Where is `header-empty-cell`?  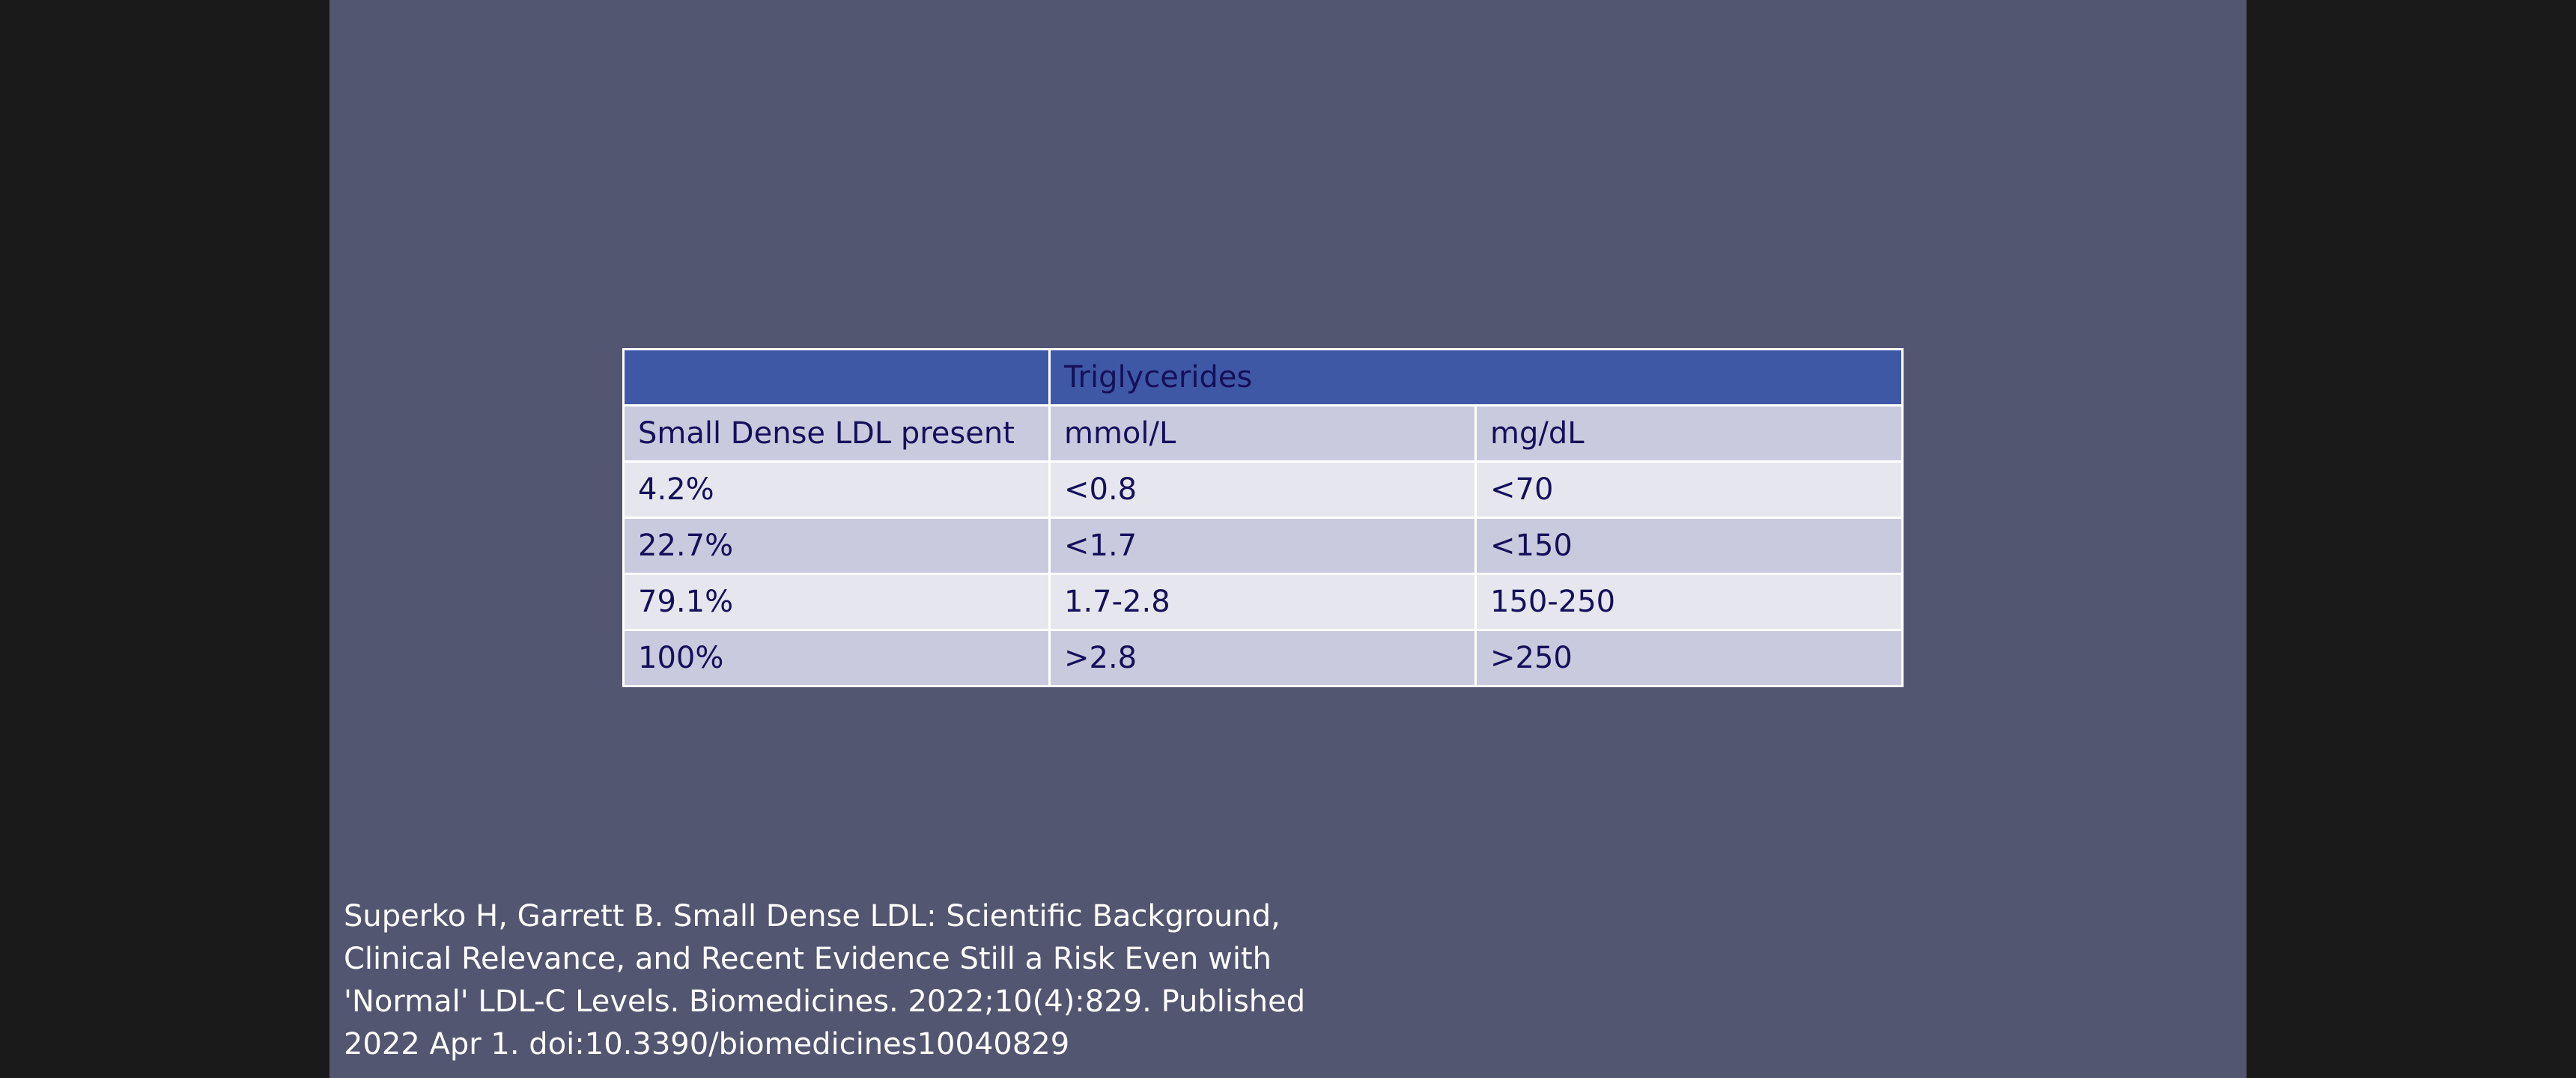 header-empty-cell is located at coordinates (836, 377).